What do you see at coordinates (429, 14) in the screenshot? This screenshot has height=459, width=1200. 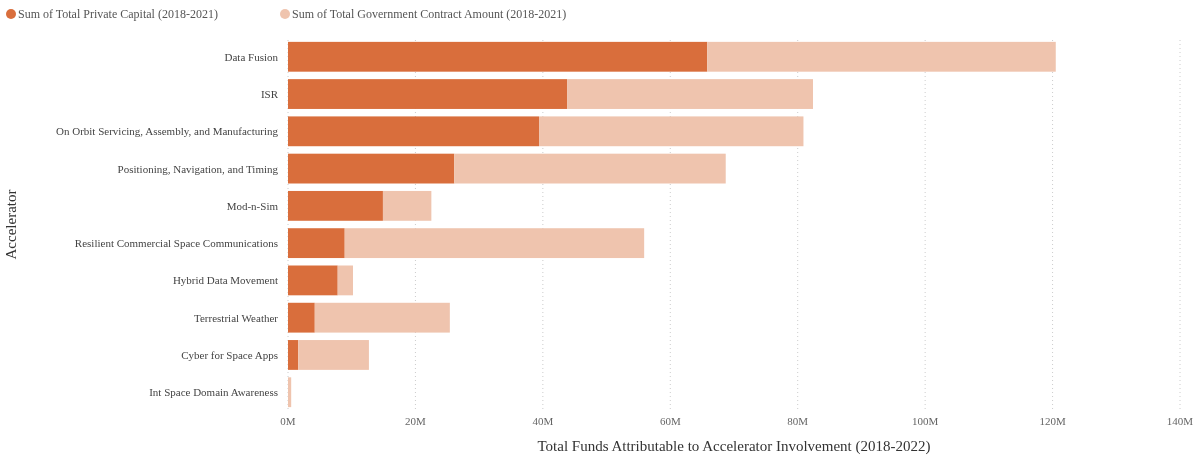 I see `legend-label: Sum of Total Government Contract Amount (2018-2021)` at bounding box center [429, 14].